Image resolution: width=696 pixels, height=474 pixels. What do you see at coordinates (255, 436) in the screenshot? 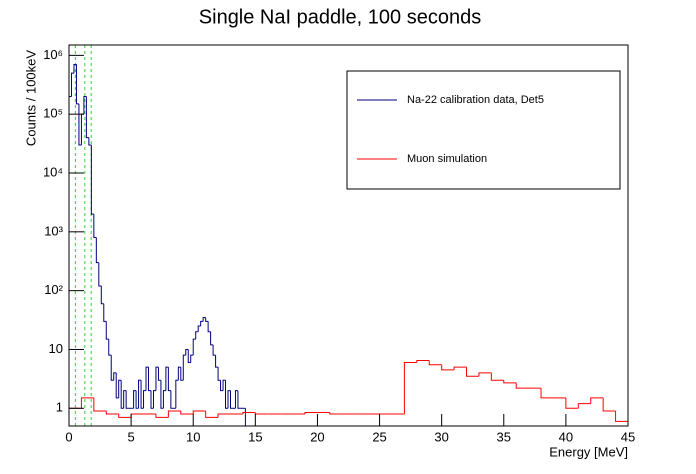
I see `x-tick-label: 15` at bounding box center [255, 436].